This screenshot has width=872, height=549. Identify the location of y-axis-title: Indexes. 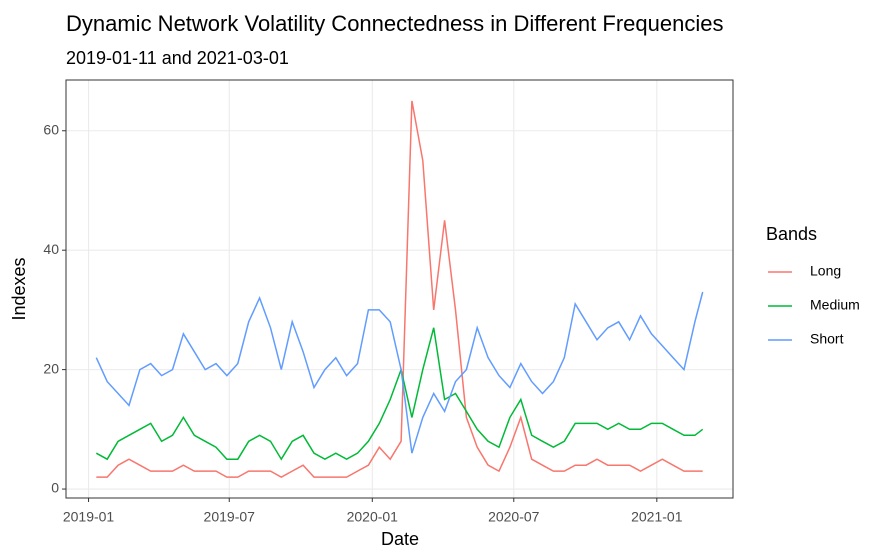
(19, 288).